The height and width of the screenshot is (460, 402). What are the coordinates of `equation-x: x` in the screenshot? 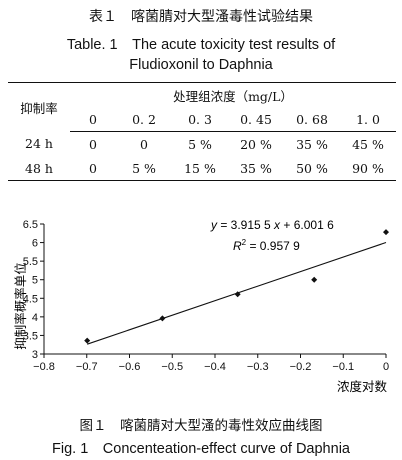 It's located at (277, 225).